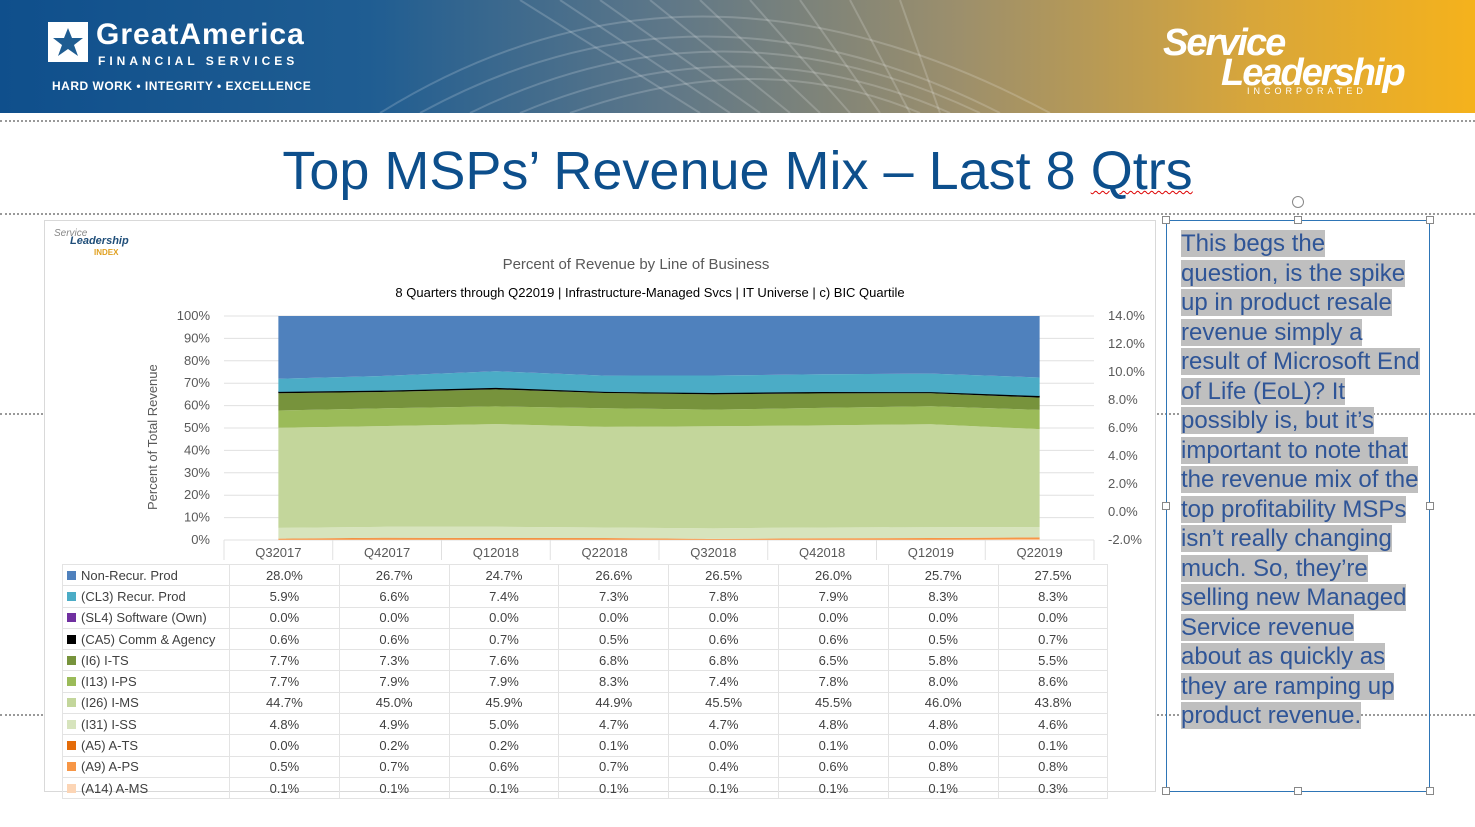 This screenshot has width=1475, height=827. Describe the element at coordinates (604, 552) in the screenshot. I see `x-tick-label: Q22018` at that location.